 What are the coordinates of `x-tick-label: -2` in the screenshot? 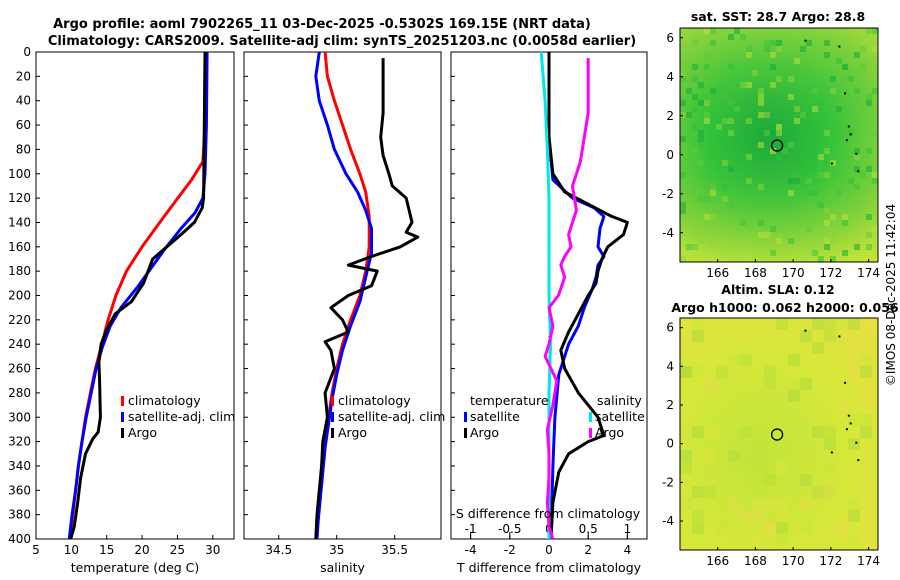 It's located at (510, 550).